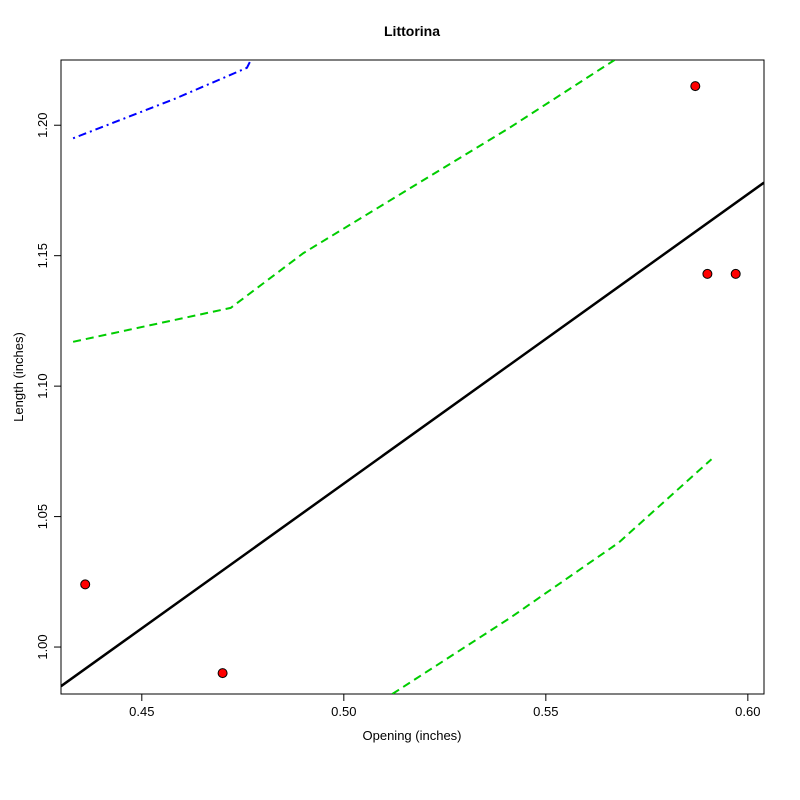 The height and width of the screenshot is (800, 800). Describe the element at coordinates (545, 711) in the screenshot. I see `x-tick-label: 0.55` at that location.